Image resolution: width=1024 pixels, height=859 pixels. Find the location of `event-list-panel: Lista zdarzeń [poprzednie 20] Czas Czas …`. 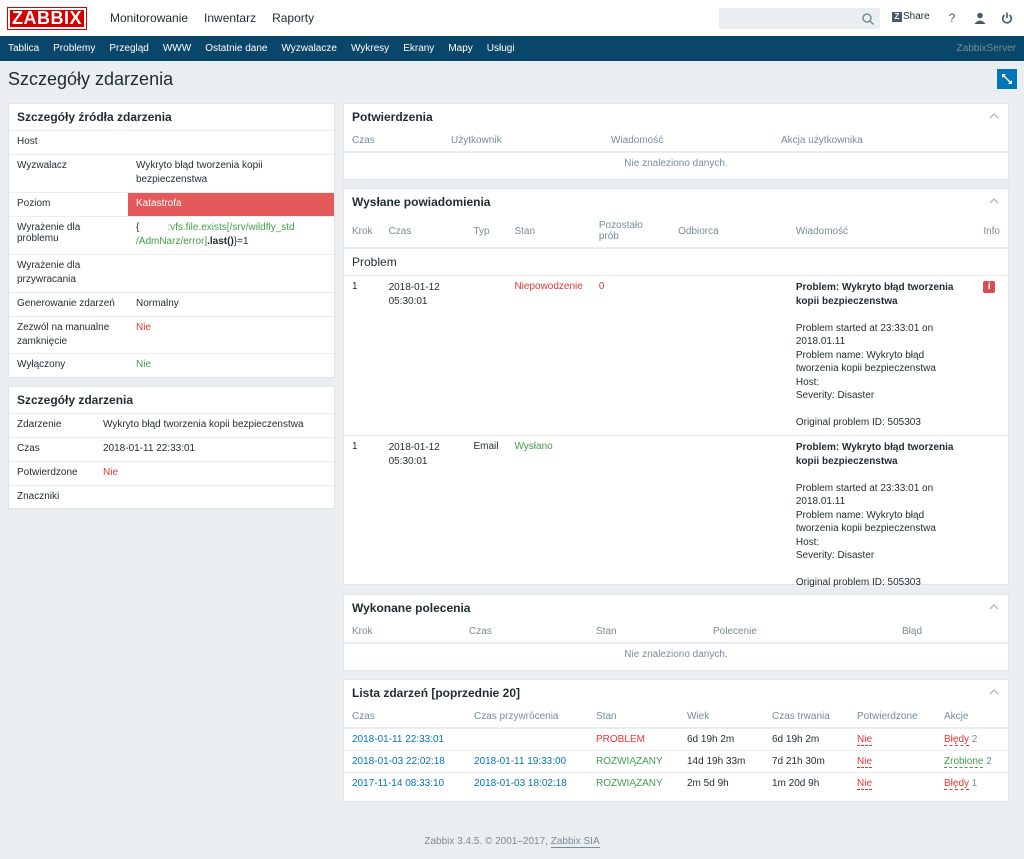

event-list-panel: Lista zdarzeń [poprzednie 20] Czas Czas … is located at coordinates (676, 740).